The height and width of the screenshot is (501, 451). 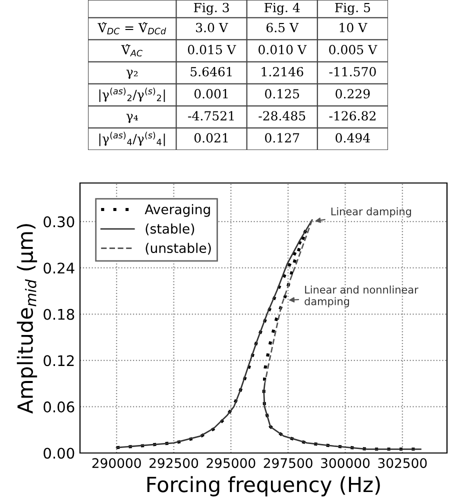 What do you see at coordinates (212, 49) in the screenshot?
I see `text: 0.015 V` at bounding box center [212, 49].